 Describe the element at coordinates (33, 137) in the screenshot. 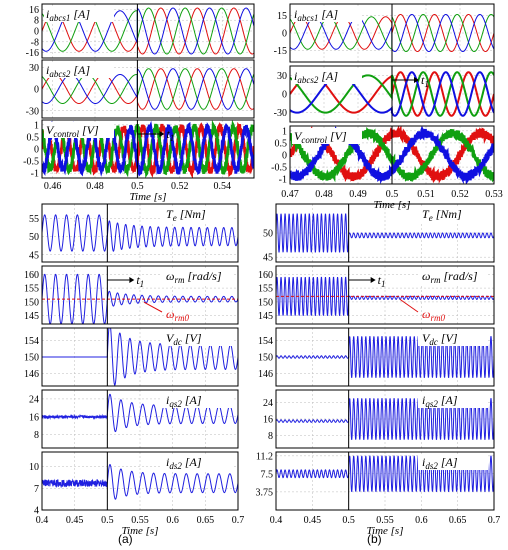

I see `y-tick-label: 0.5` at that location.